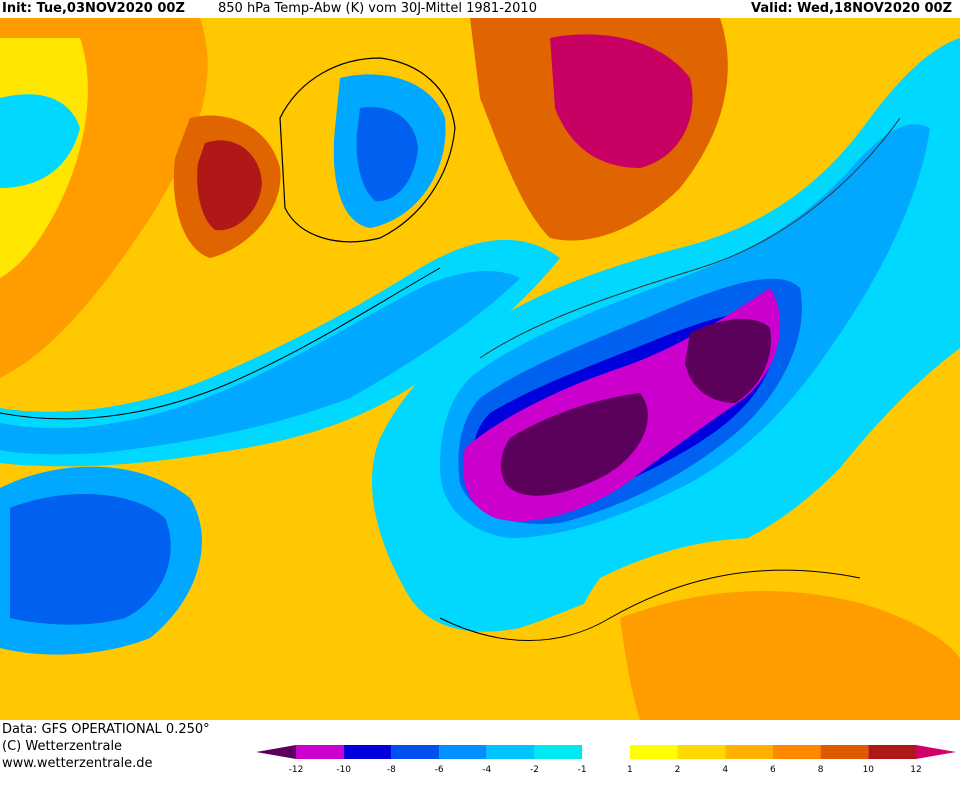 Image resolution: width=960 pixels, height=794 pixels. Describe the element at coordinates (439, 770) in the screenshot. I see `legend-tick-label: -6` at that location.